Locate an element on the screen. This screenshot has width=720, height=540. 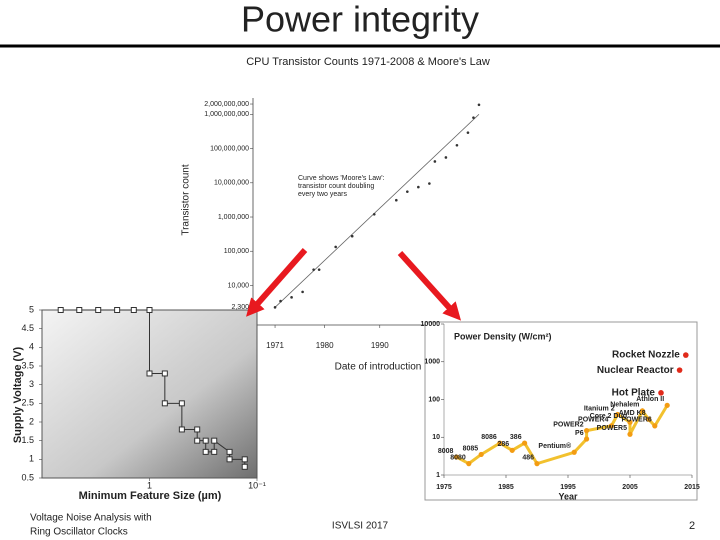
x-tick-label: 2005 is located at coordinates (630, 487).